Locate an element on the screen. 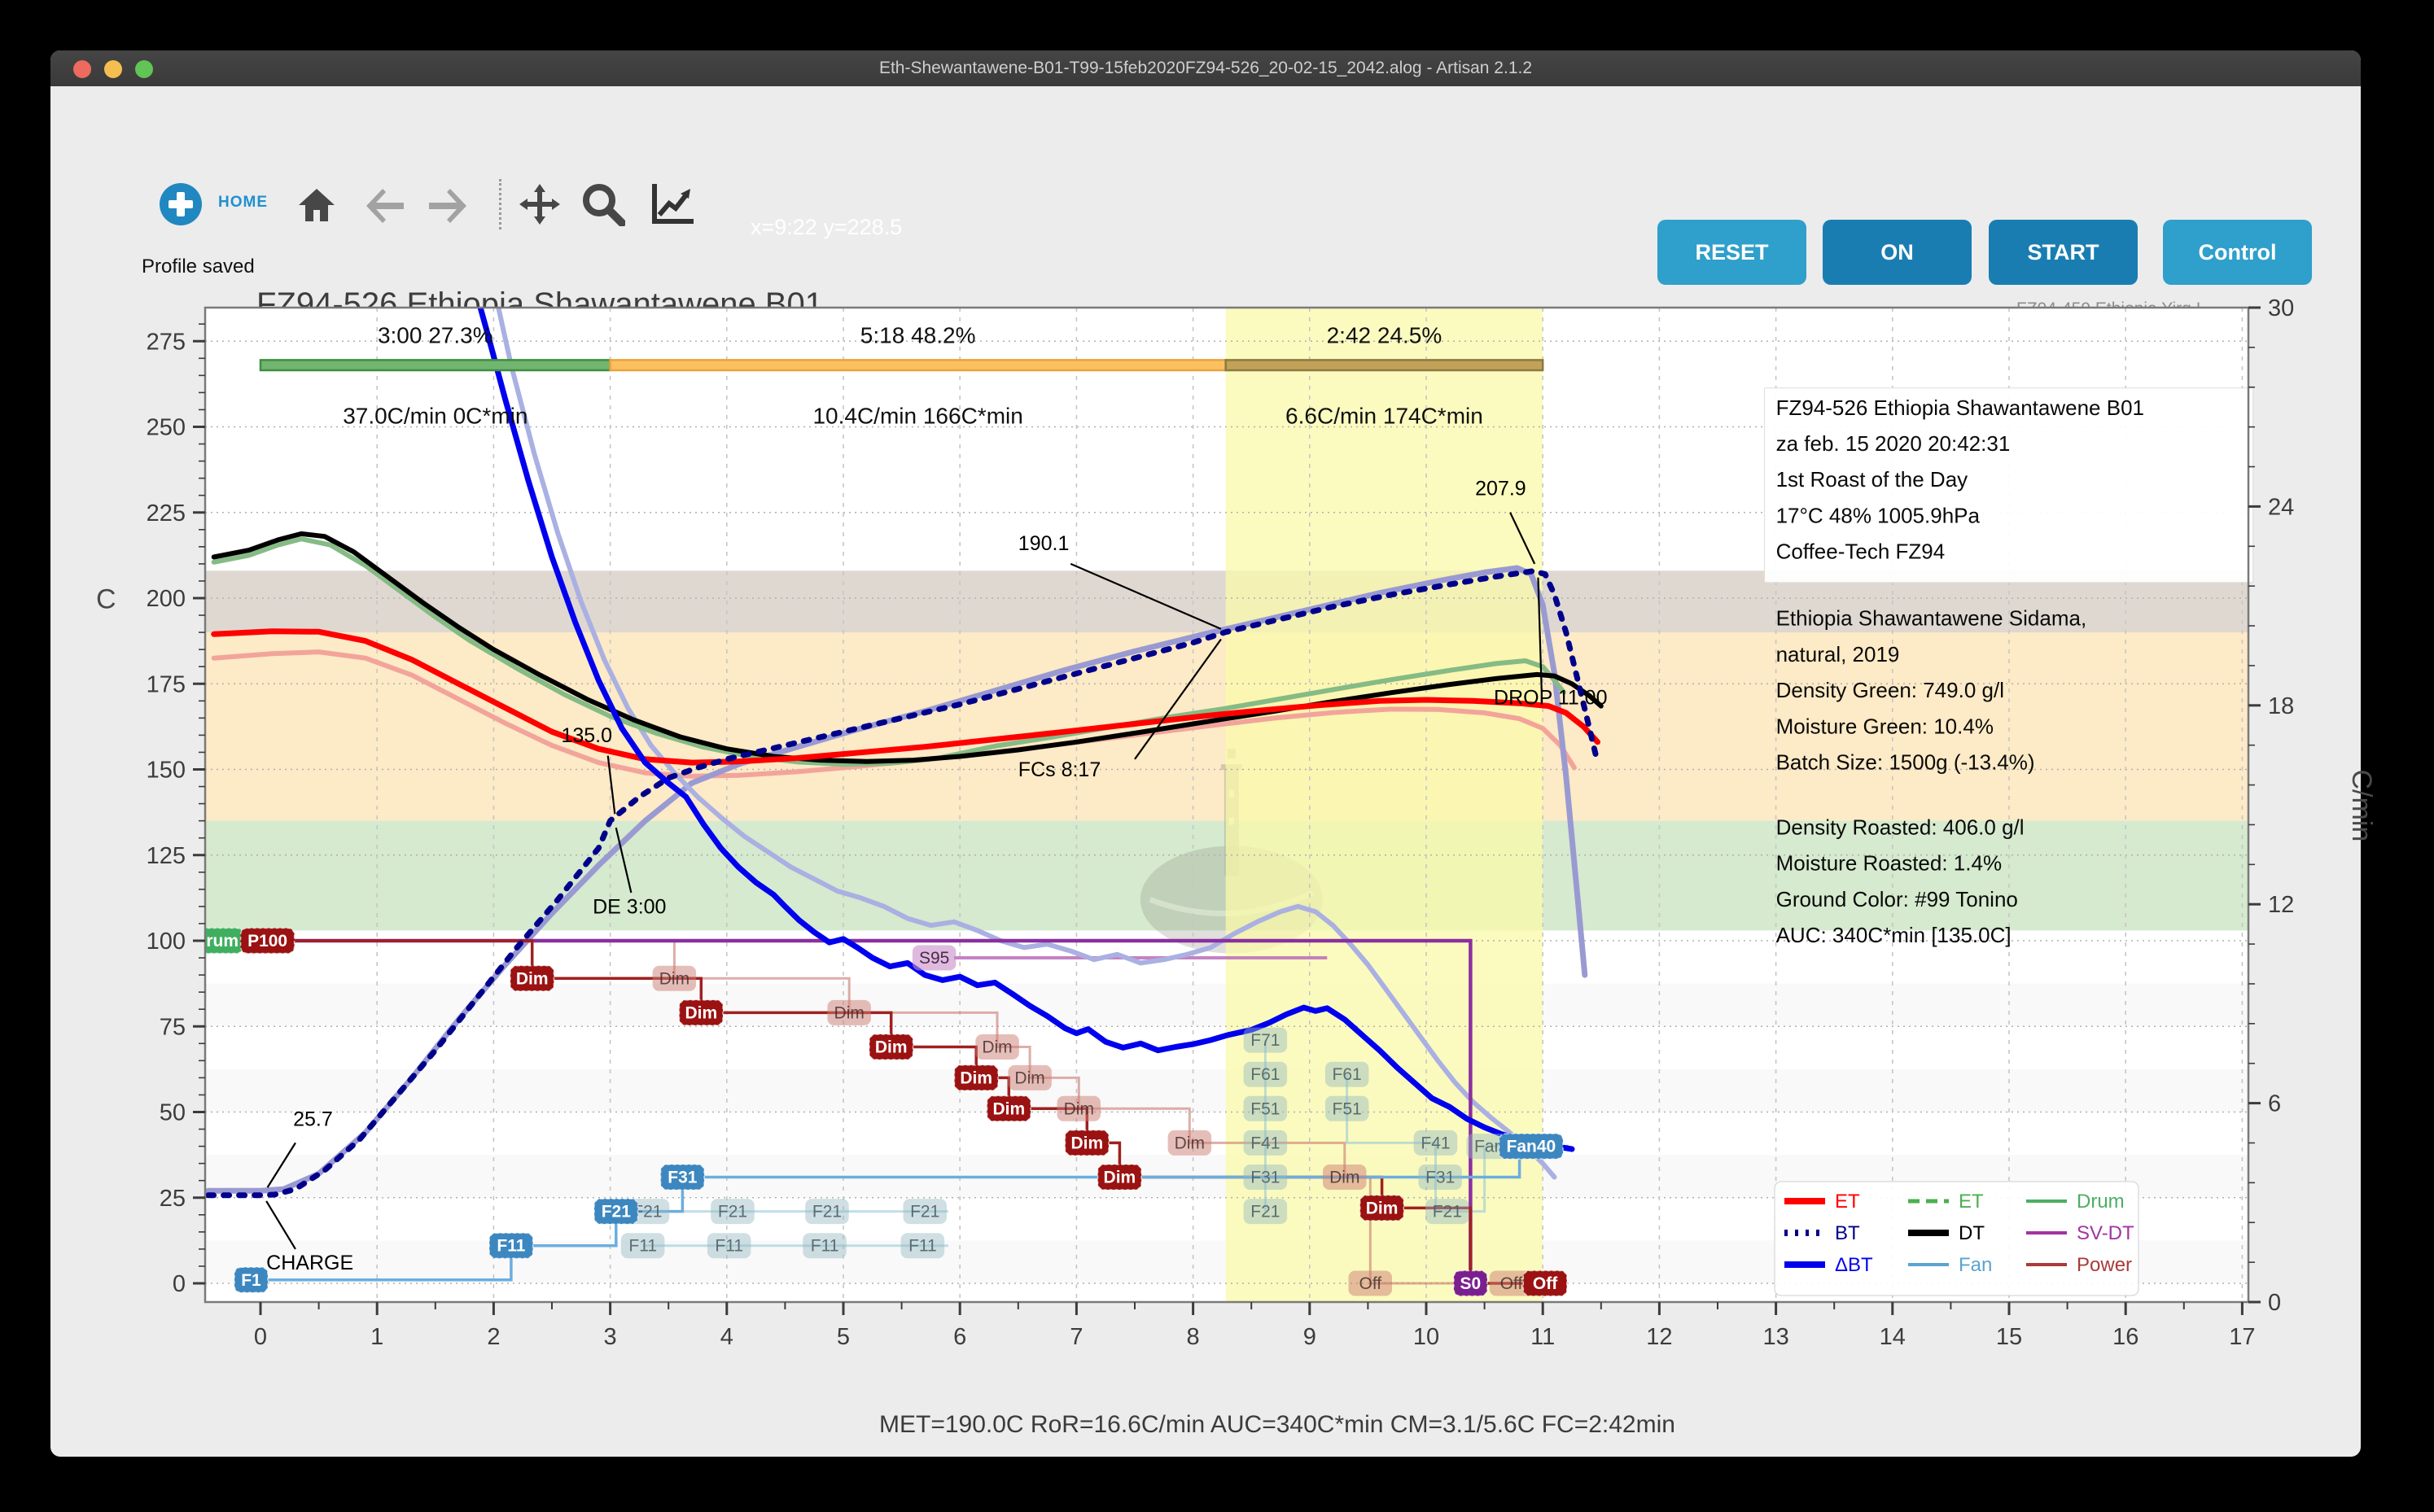 The height and width of the screenshot is (1512, 2434). control-button: Control is located at coordinates (2237, 252).